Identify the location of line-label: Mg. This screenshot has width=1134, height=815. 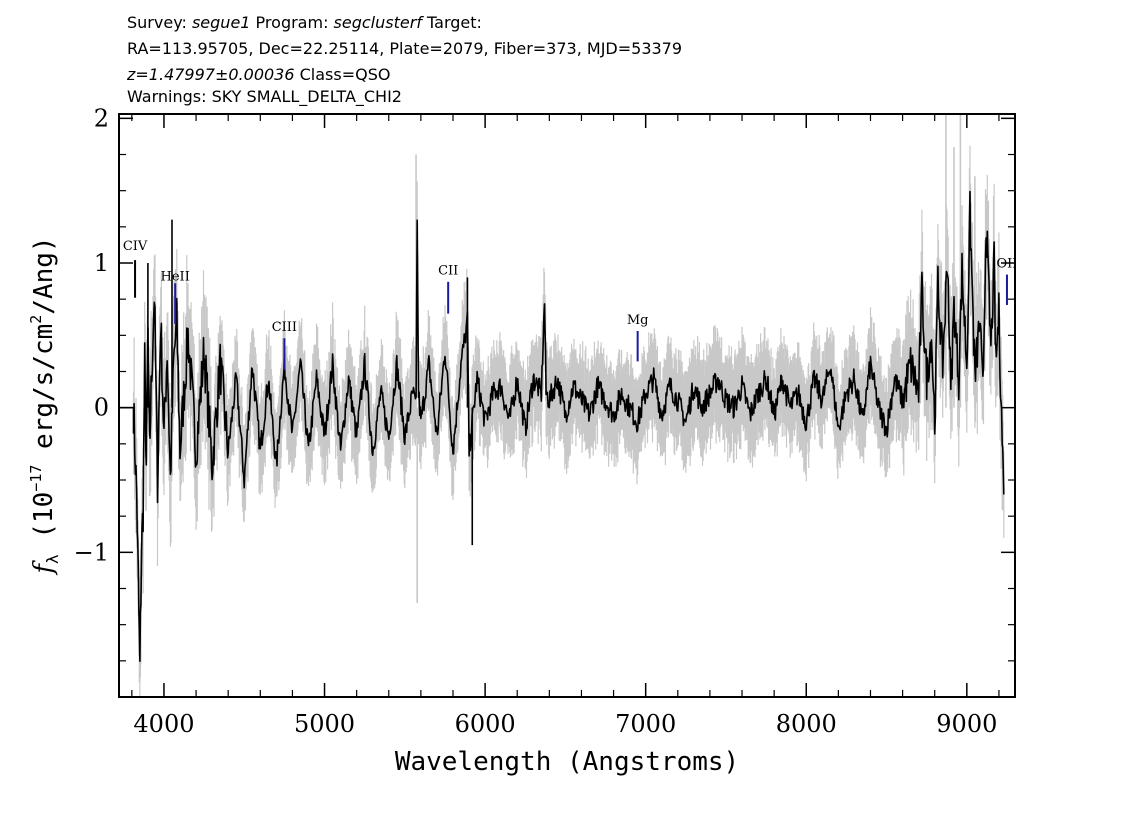
(638, 320).